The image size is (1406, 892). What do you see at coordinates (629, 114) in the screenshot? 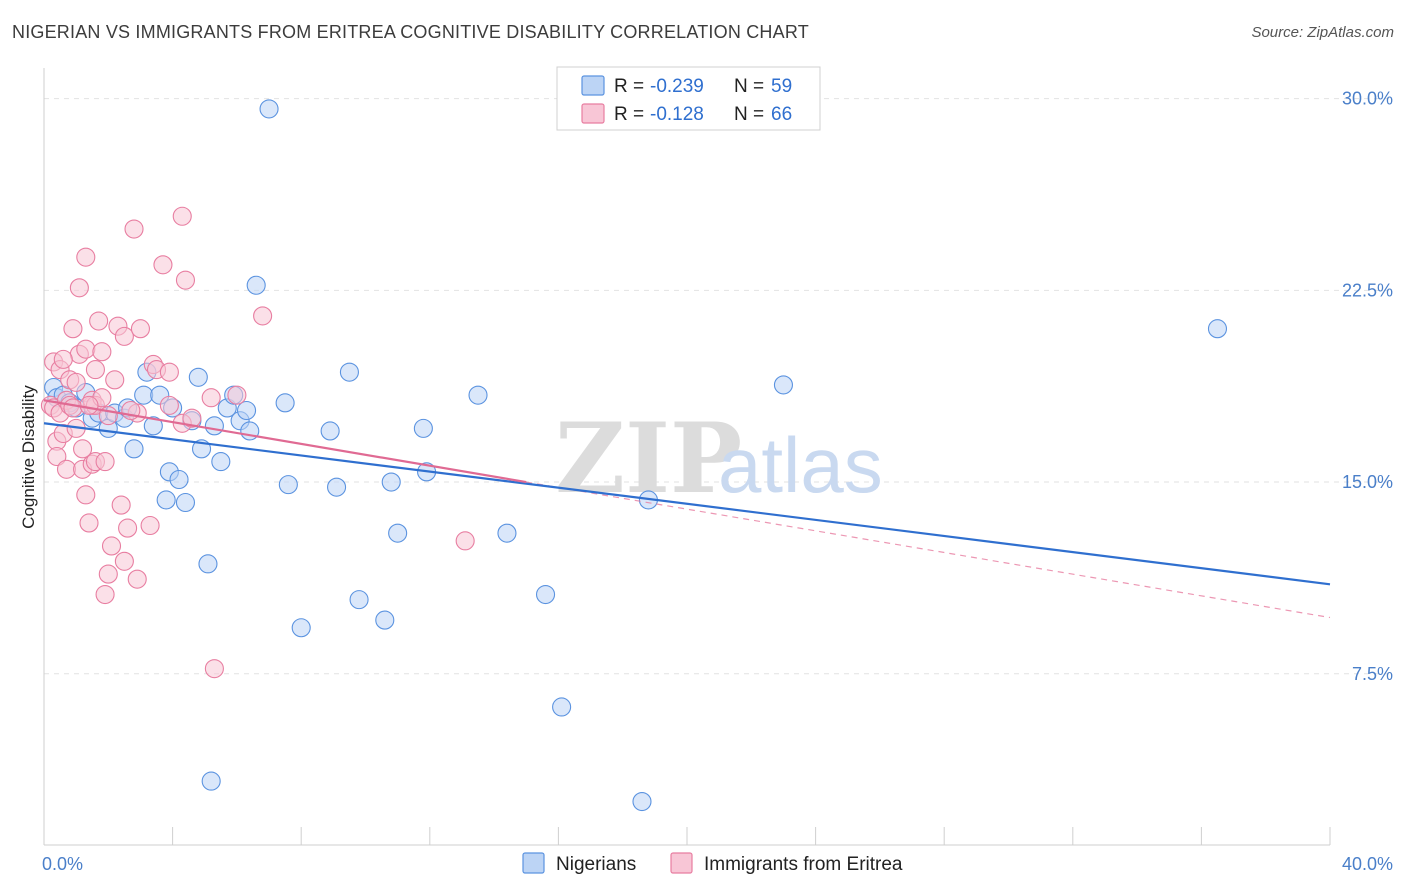
I see `legend-r-label-2: R =` at bounding box center [629, 114].